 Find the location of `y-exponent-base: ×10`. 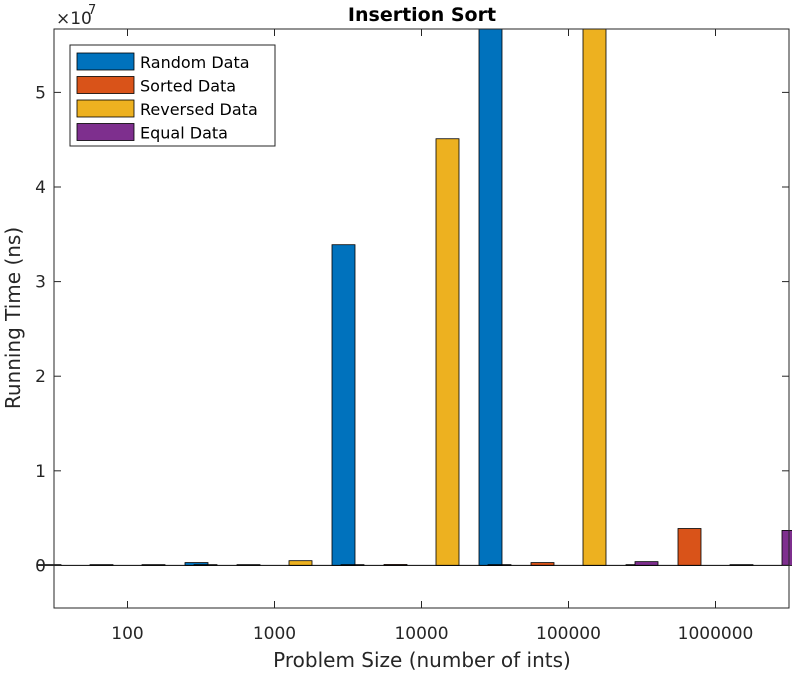

y-exponent-base: ×10 is located at coordinates (74, 19).